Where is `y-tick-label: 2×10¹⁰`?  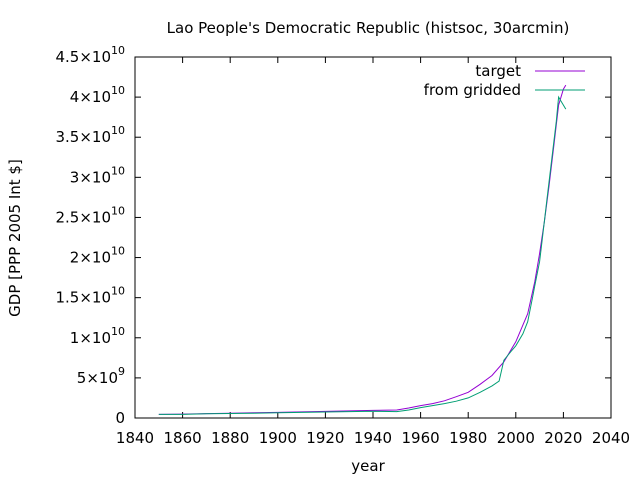
y-tick-label: 2×10¹⁰ is located at coordinates (97, 256).